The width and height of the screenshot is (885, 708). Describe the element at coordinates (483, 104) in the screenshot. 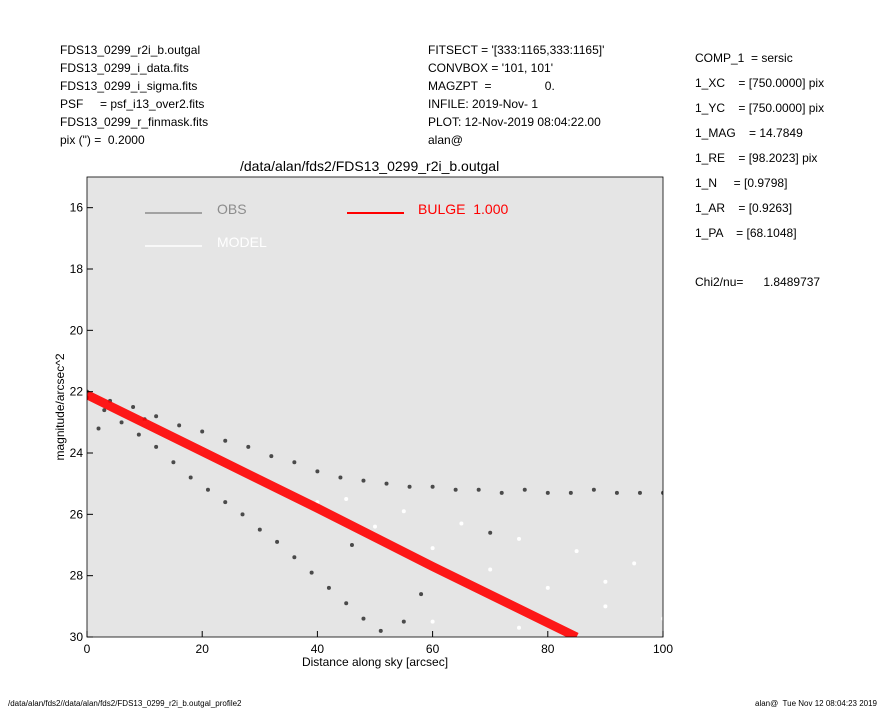

I see `header-middle: INFILE: 2019-Nov- 1` at that location.